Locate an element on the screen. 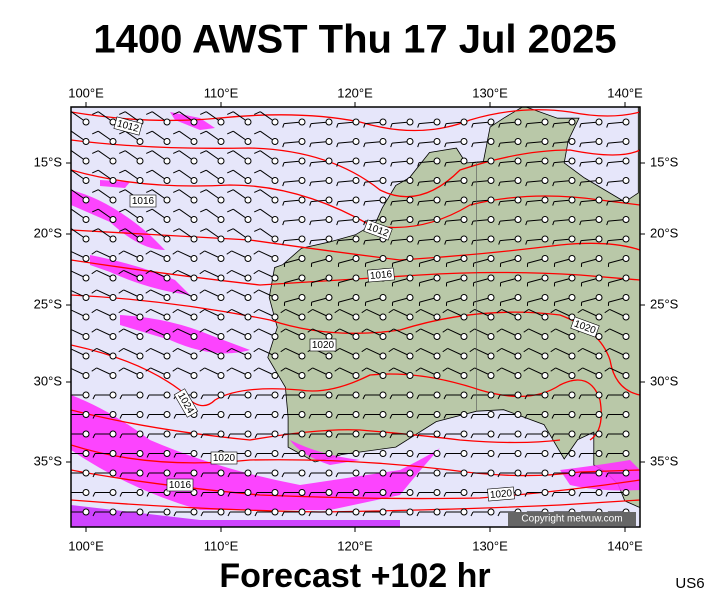 The width and height of the screenshot is (711, 600). lon-label-bottom: 100°E is located at coordinates (86, 545).